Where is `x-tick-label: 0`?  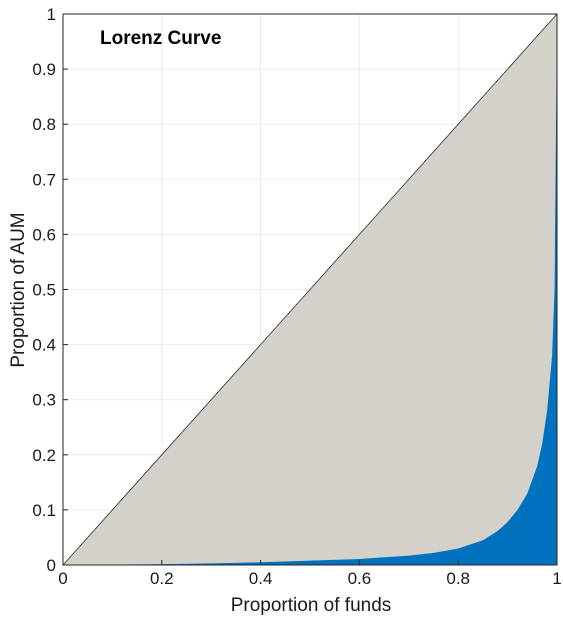 x-tick-label: 0 is located at coordinates (62, 578).